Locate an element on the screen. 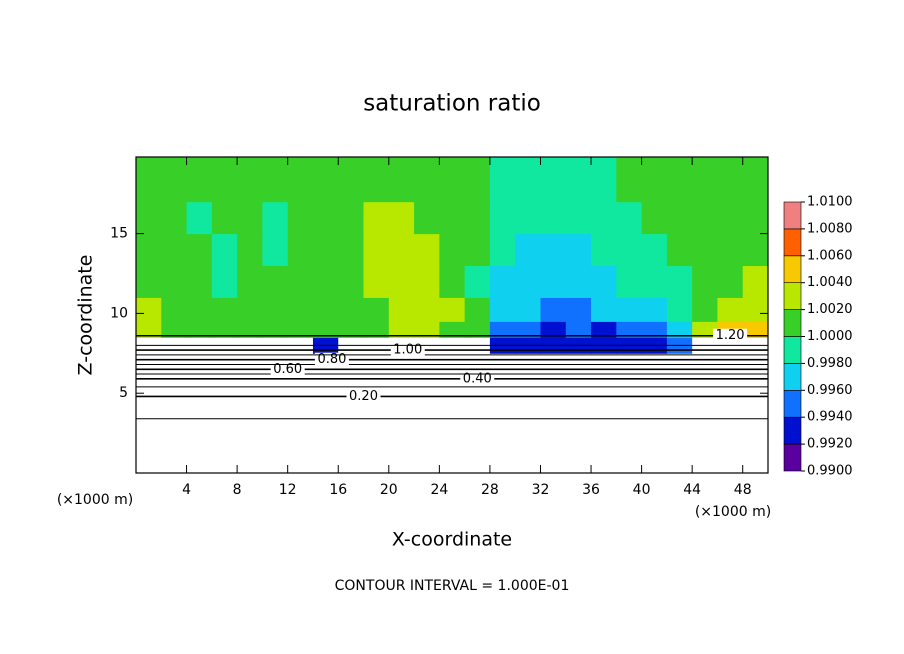 The height and width of the screenshot is (654, 904). footer-note: CONTOUR INTERVAL = 1.000E-01 is located at coordinates (452, 586).